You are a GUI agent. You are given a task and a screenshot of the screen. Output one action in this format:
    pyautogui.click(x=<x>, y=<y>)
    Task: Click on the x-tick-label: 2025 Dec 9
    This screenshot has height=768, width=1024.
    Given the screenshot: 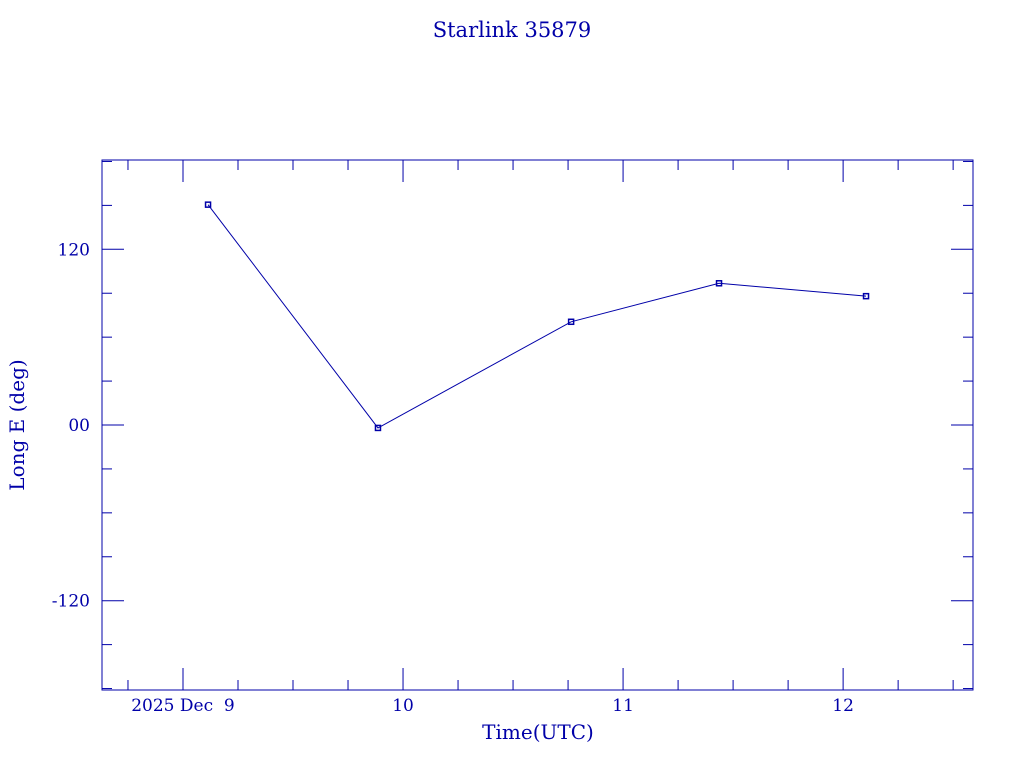 What is the action you would take?
    pyautogui.click(x=183, y=706)
    